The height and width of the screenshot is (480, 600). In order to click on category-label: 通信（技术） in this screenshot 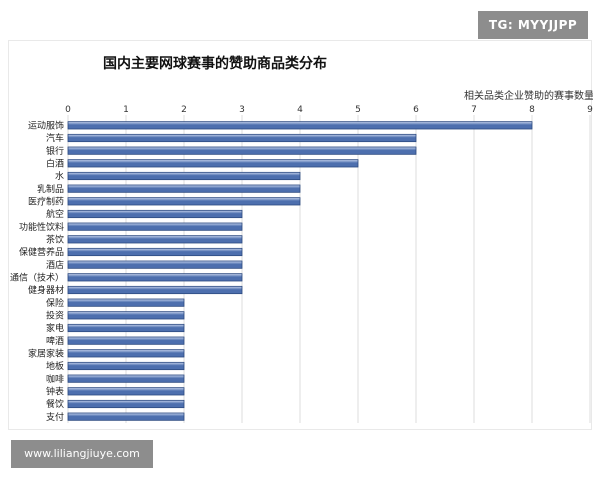, I will do `click(37, 278)`.